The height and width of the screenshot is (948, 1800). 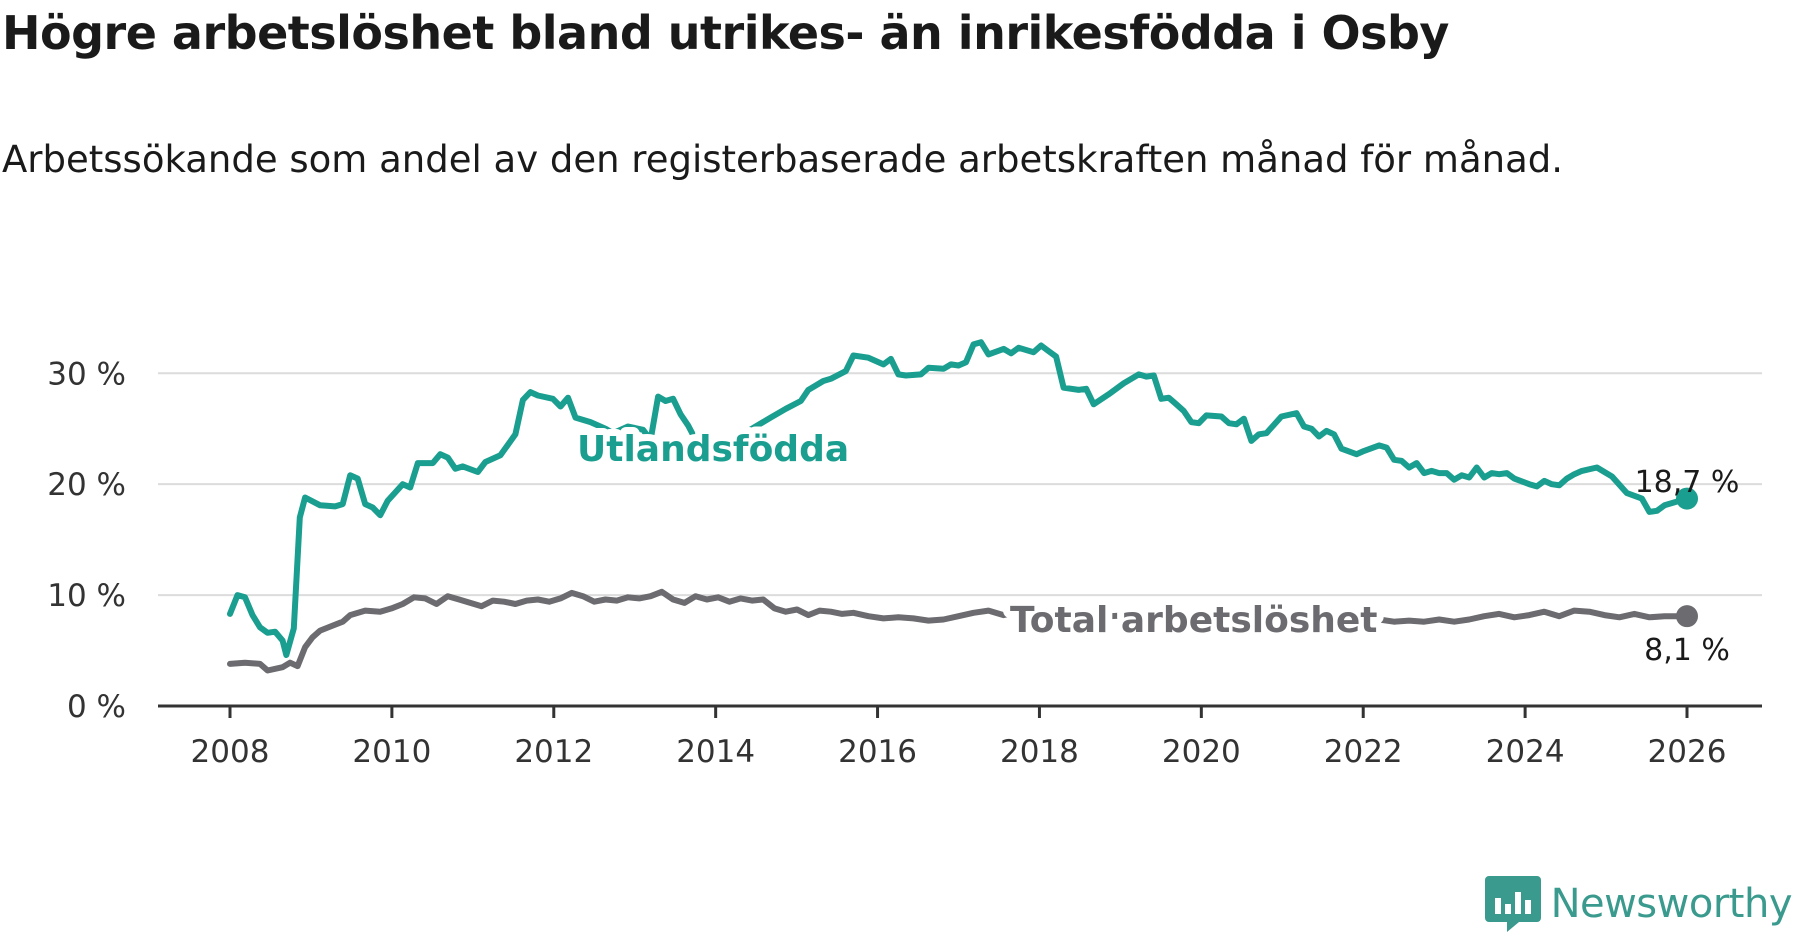 I want to click on series-label-halo: Total arbetslöshet, so click(x=1194, y=620).